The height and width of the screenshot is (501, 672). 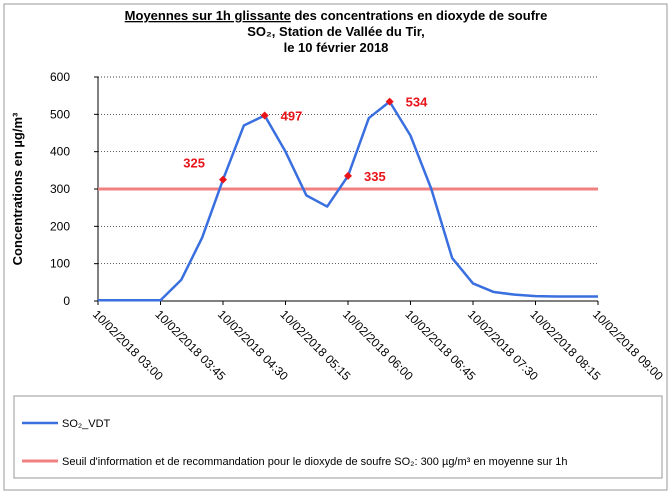 I want to click on y-tick-label: 300, so click(x=60, y=189).